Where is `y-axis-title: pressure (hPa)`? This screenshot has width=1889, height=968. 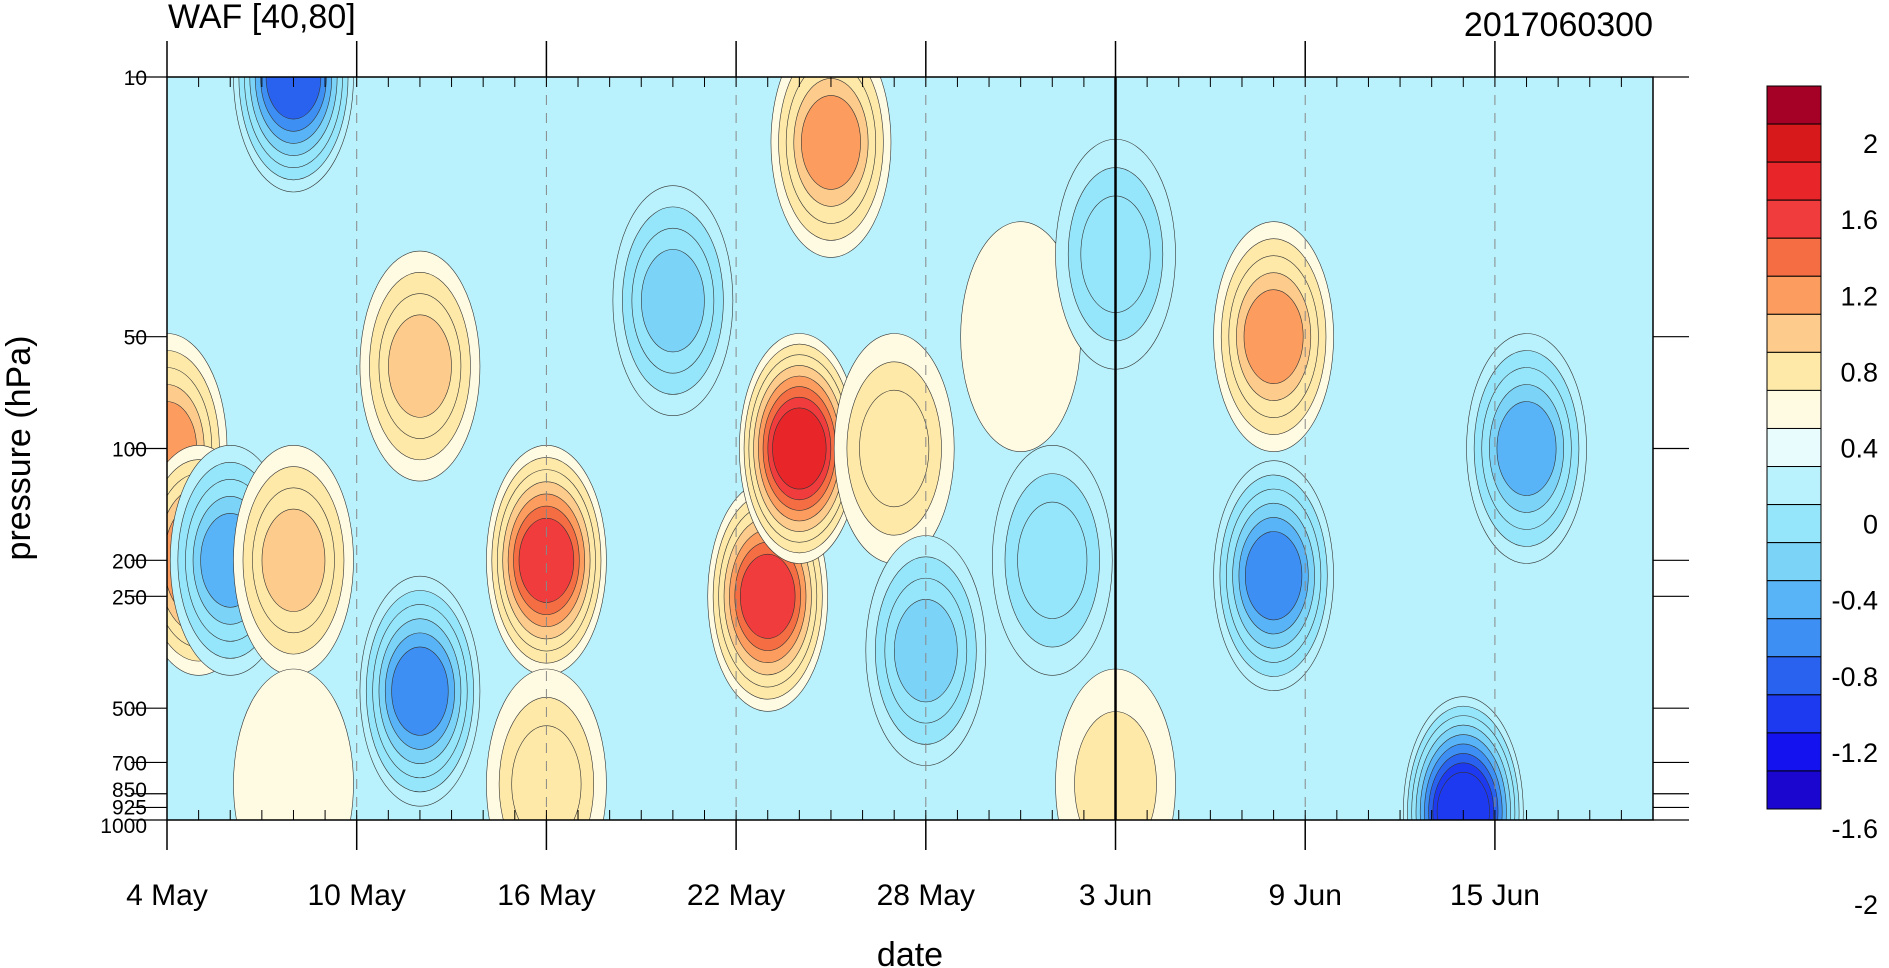
y-axis-title: pressure (hPa) is located at coordinates (19, 448).